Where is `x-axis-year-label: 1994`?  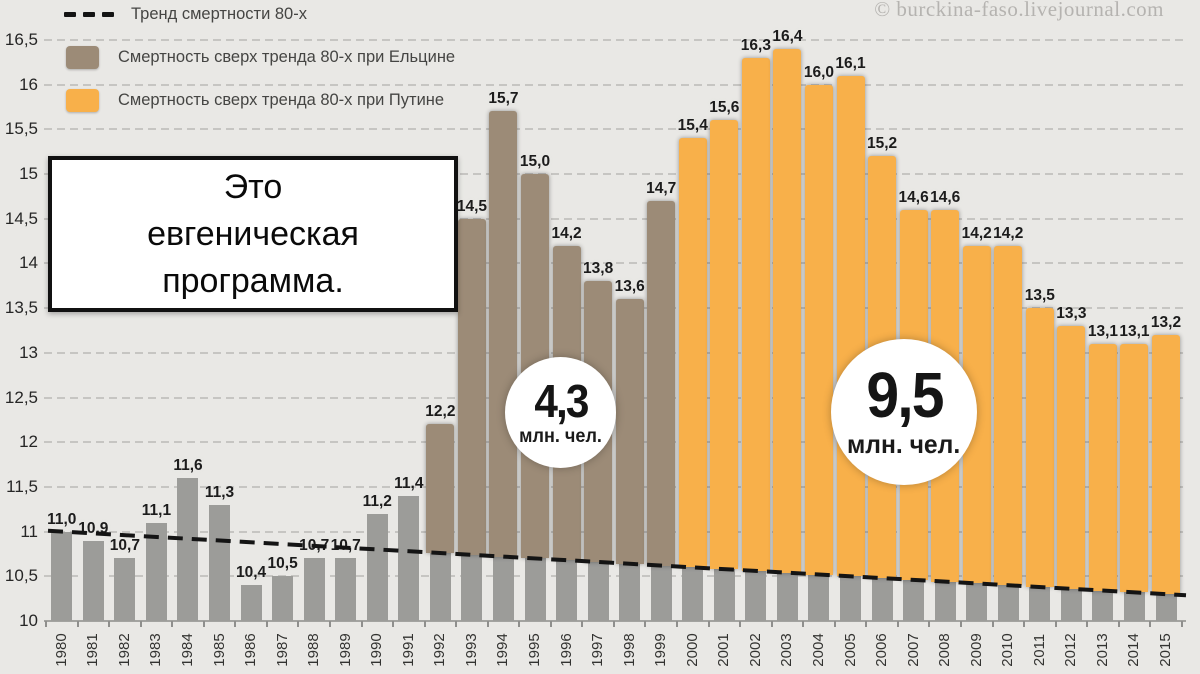
x-axis-year-label: 1994 is located at coordinates (503, 650).